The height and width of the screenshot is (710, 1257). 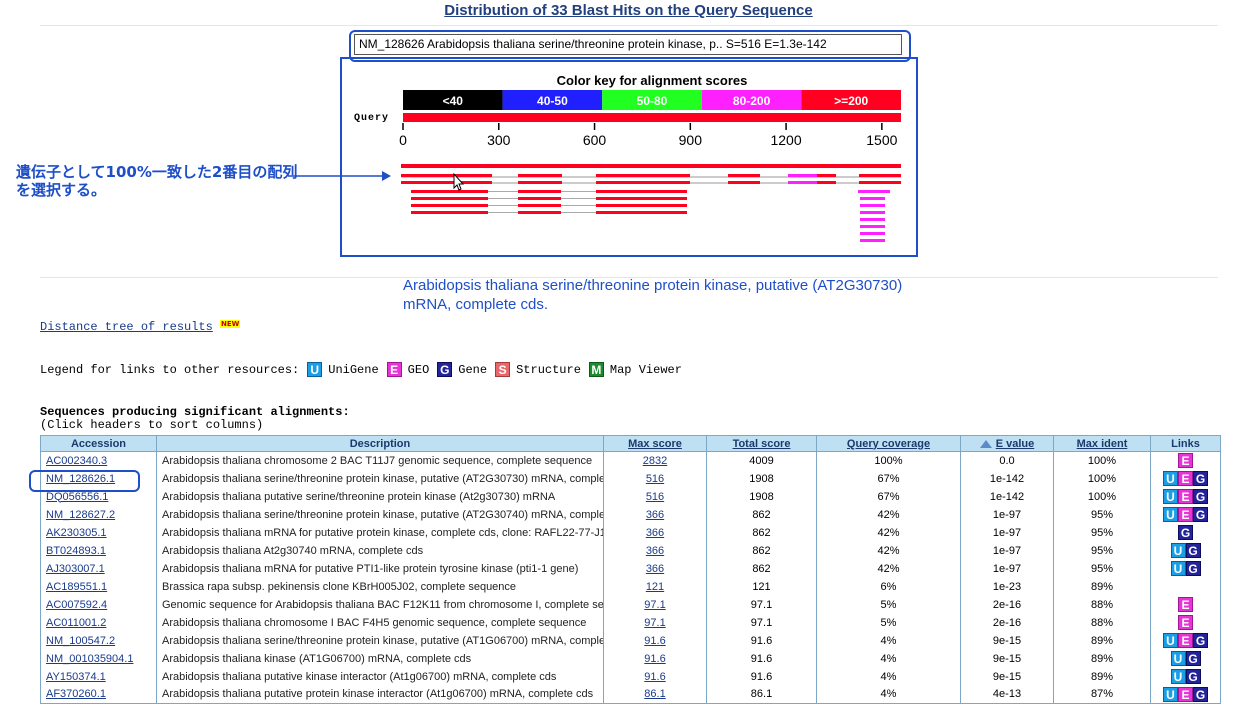 What do you see at coordinates (380, 443) in the screenshot?
I see `col-description: Description` at bounding box center [380, 443].